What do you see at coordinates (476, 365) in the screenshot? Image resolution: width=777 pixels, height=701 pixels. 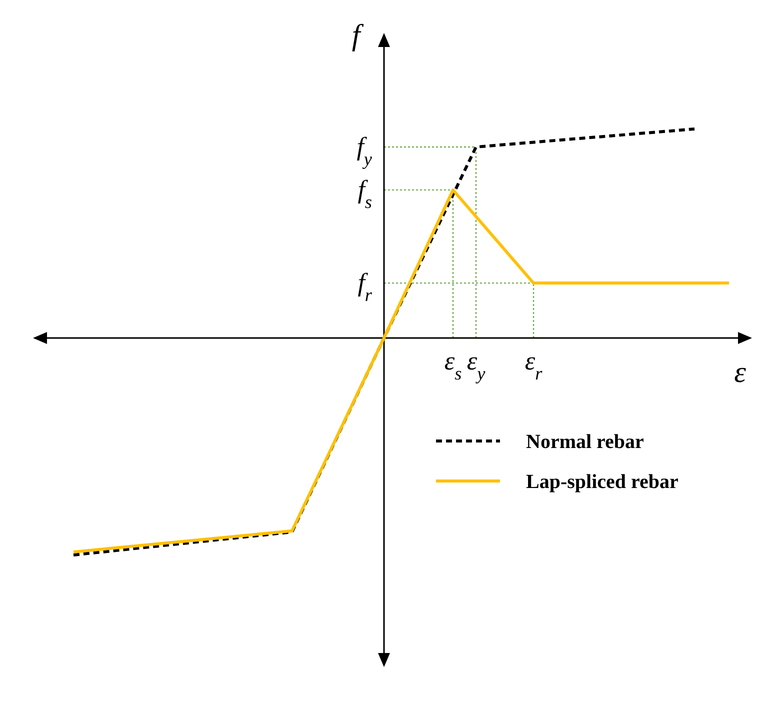 I see `x-tick-label: ε$_{y}$` at bounding box center [476, 365].